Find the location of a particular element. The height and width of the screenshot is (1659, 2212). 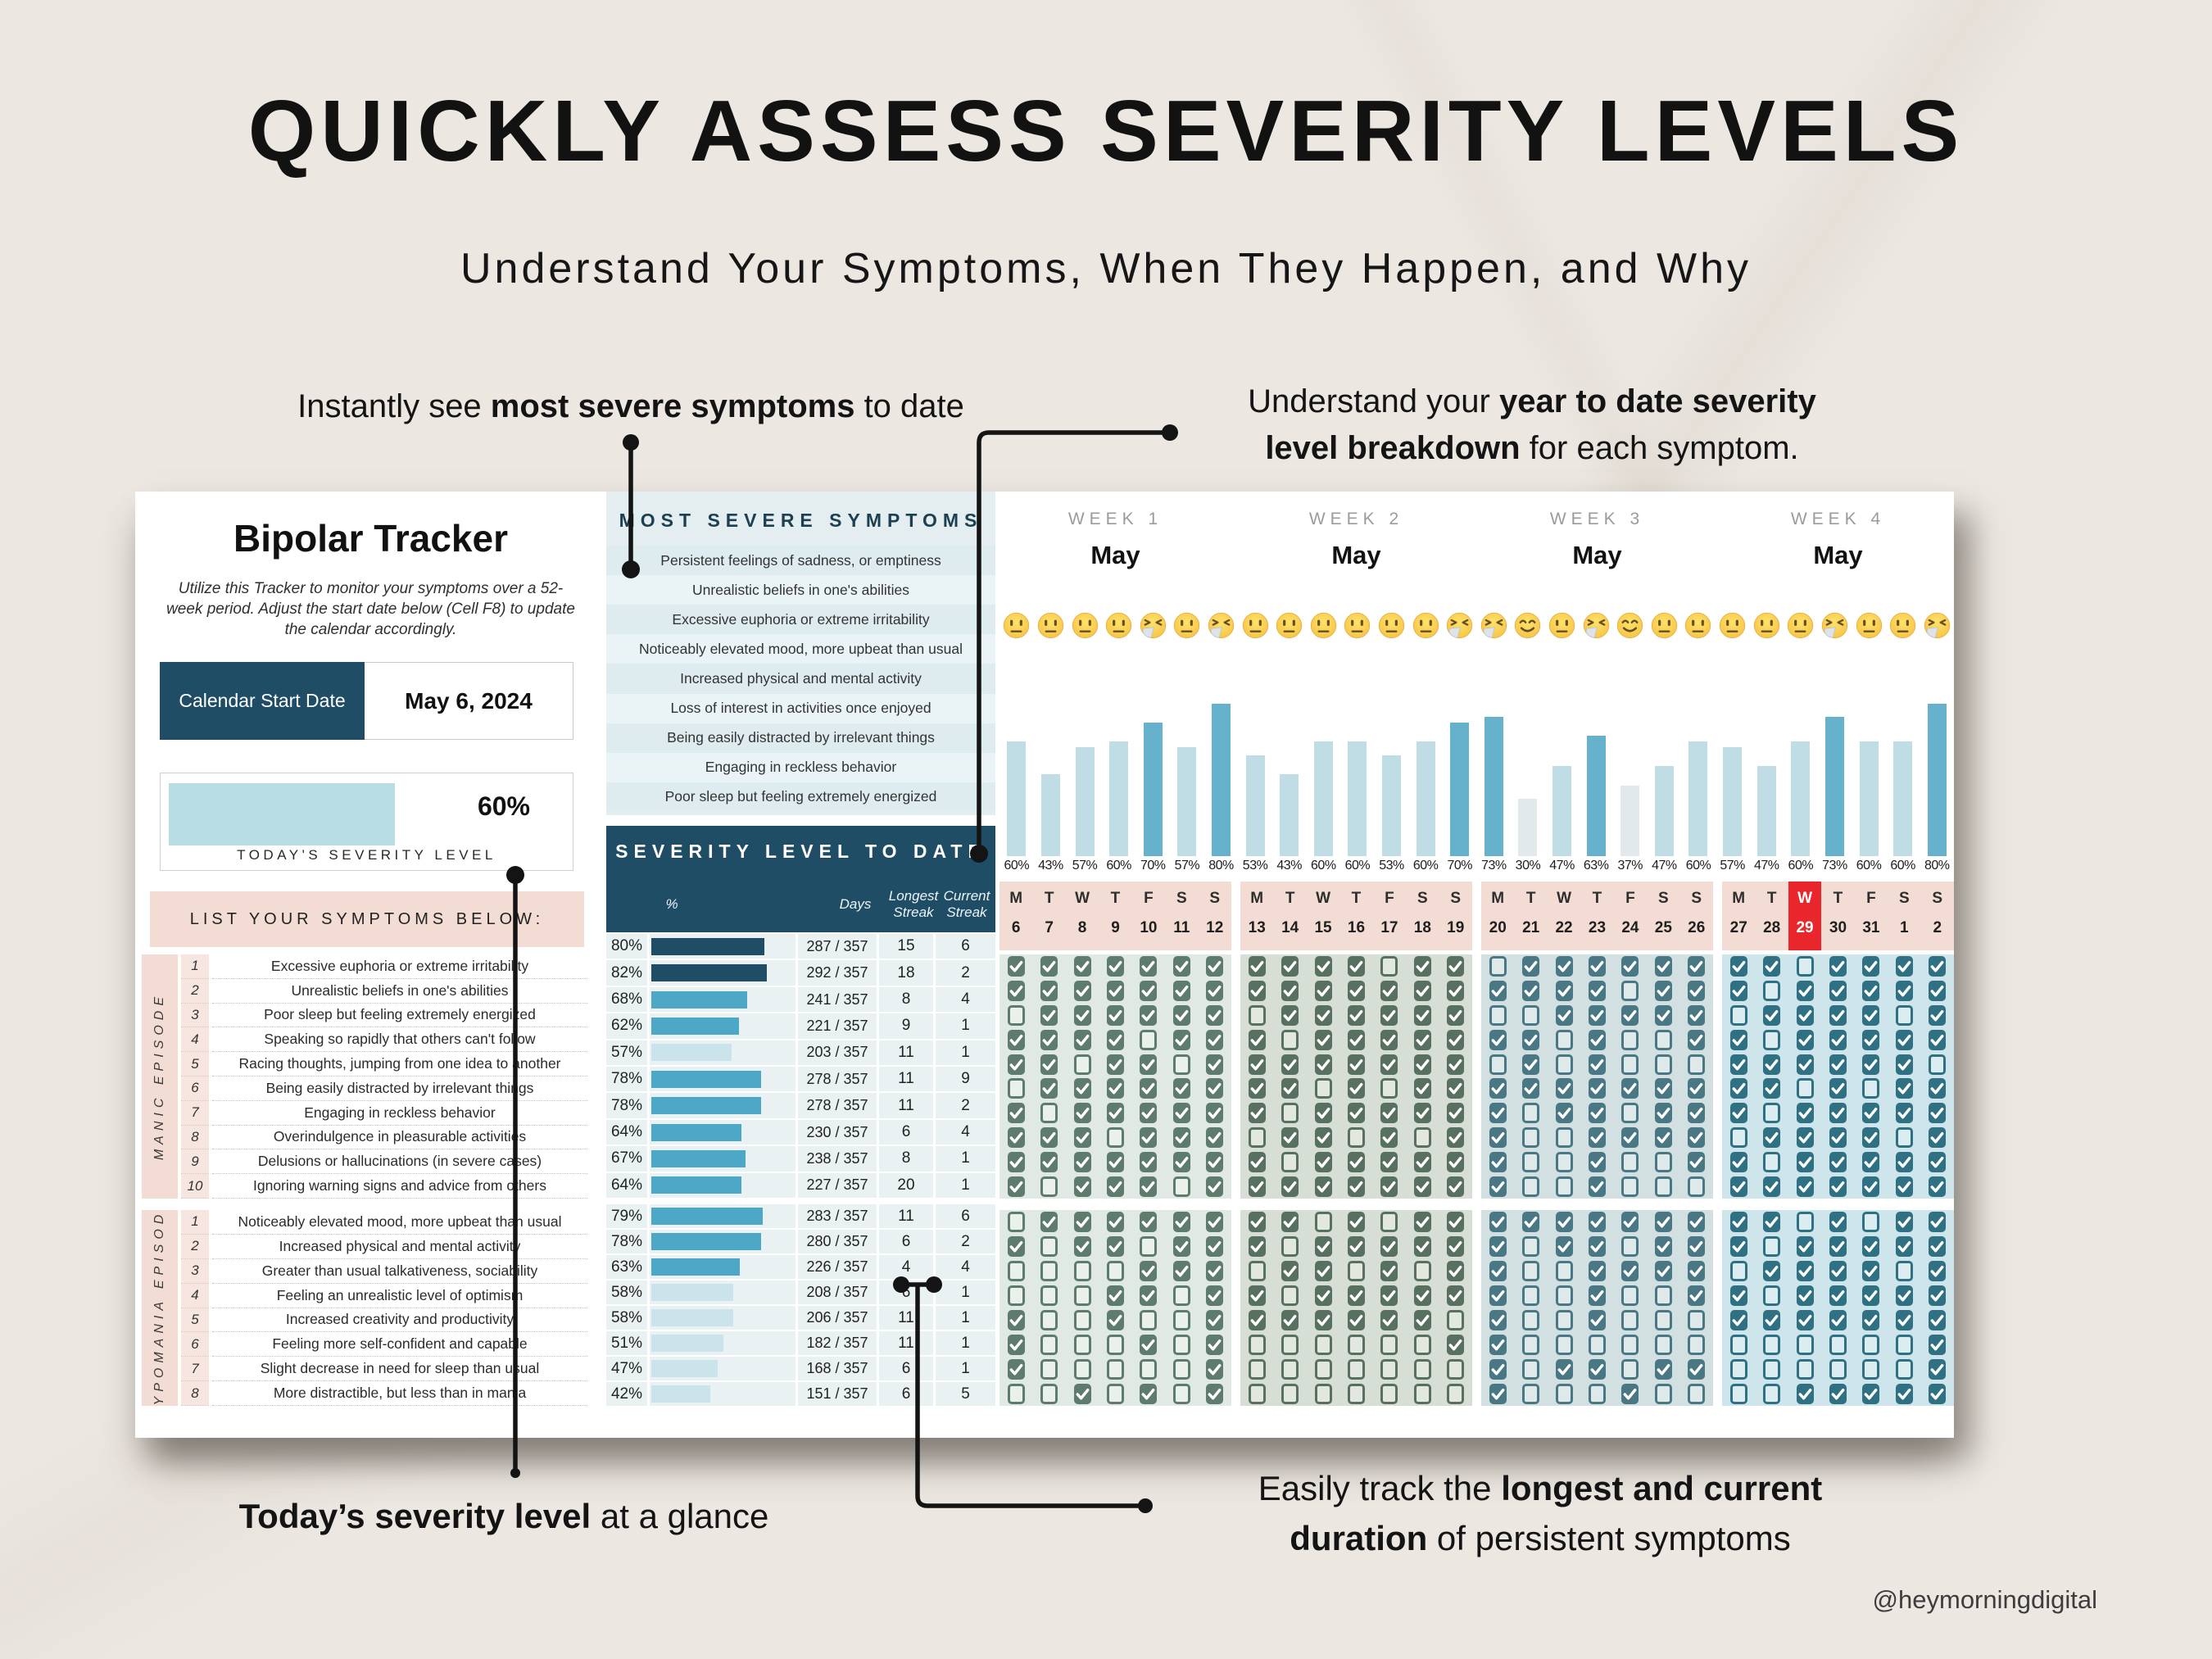

symptom-text-cell: Increased creativity and productivity is located at coordinates (399, 1320).